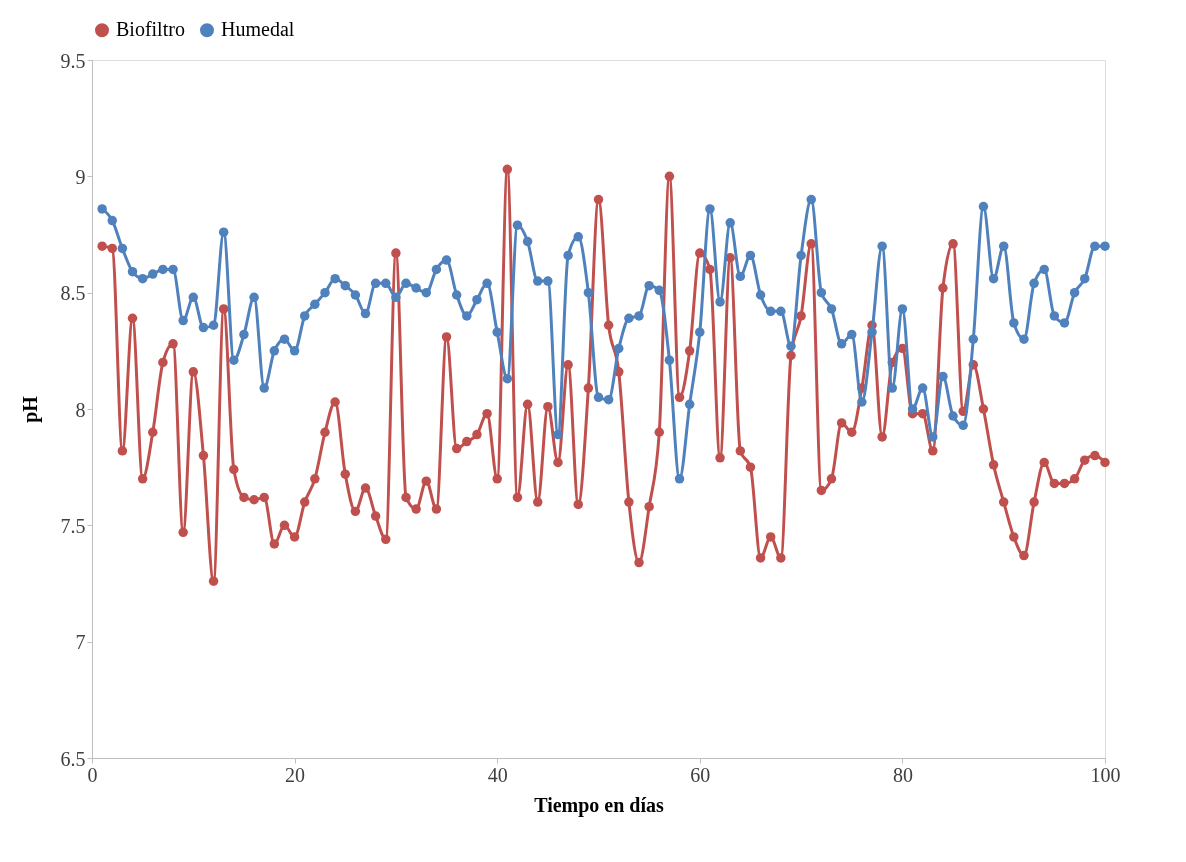  What do you see at coordinates (73, 60) in the screenshot?
I see `y-tick-label: 9.5` at bounding box center [73, 60].